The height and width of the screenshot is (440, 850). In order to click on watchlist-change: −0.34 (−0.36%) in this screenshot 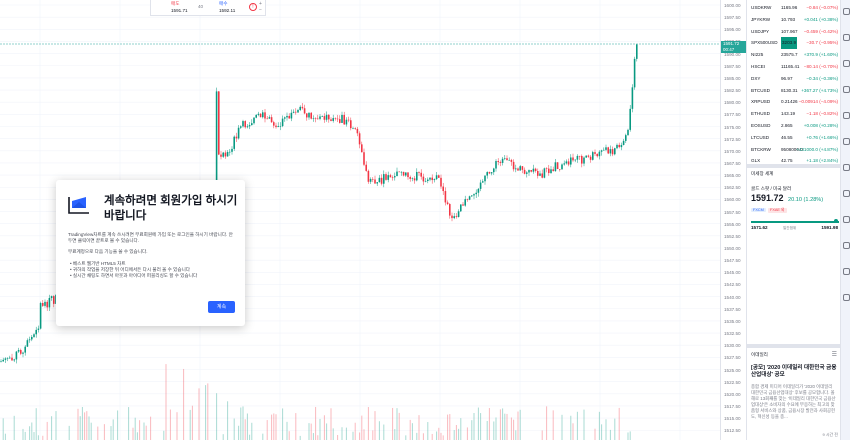, I will do `click(822, 78)`.